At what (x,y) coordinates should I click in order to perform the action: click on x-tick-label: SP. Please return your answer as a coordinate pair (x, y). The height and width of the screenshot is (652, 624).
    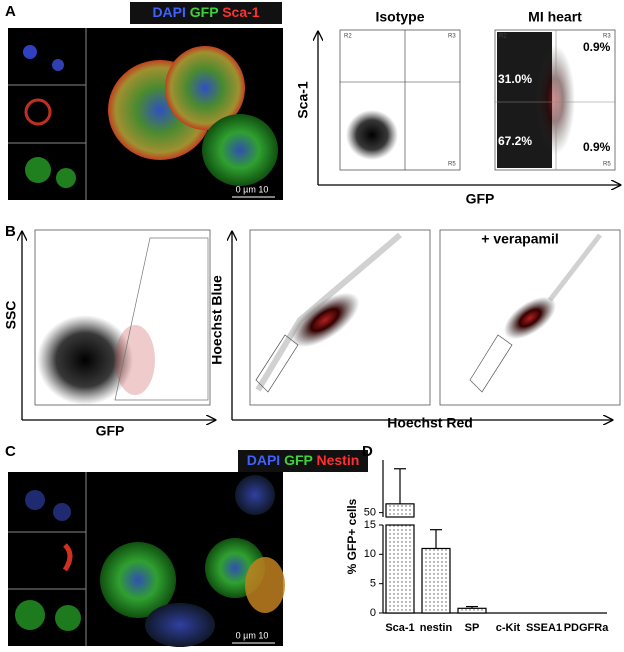
    Looking at the image, I should click on (472, 628).